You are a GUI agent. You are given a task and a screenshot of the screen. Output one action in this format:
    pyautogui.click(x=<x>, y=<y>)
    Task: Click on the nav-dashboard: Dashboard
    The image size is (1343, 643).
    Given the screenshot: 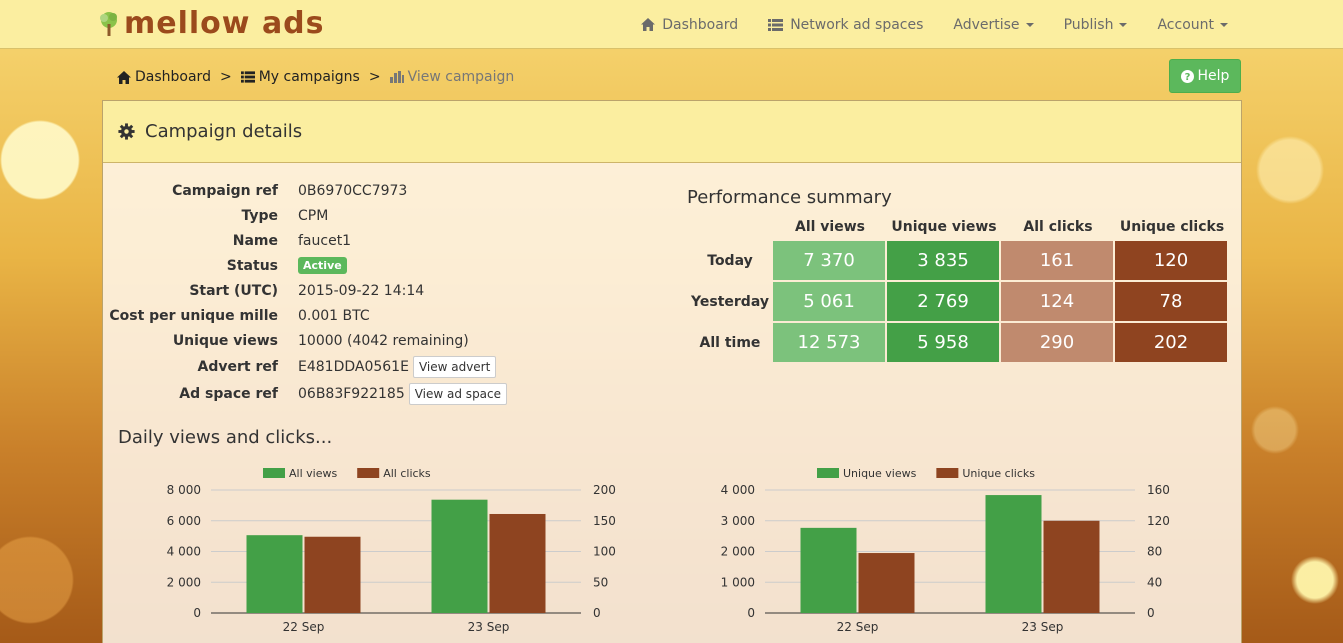 What is the action you would take?
    pyautogui.click(x=689, y=24)
    